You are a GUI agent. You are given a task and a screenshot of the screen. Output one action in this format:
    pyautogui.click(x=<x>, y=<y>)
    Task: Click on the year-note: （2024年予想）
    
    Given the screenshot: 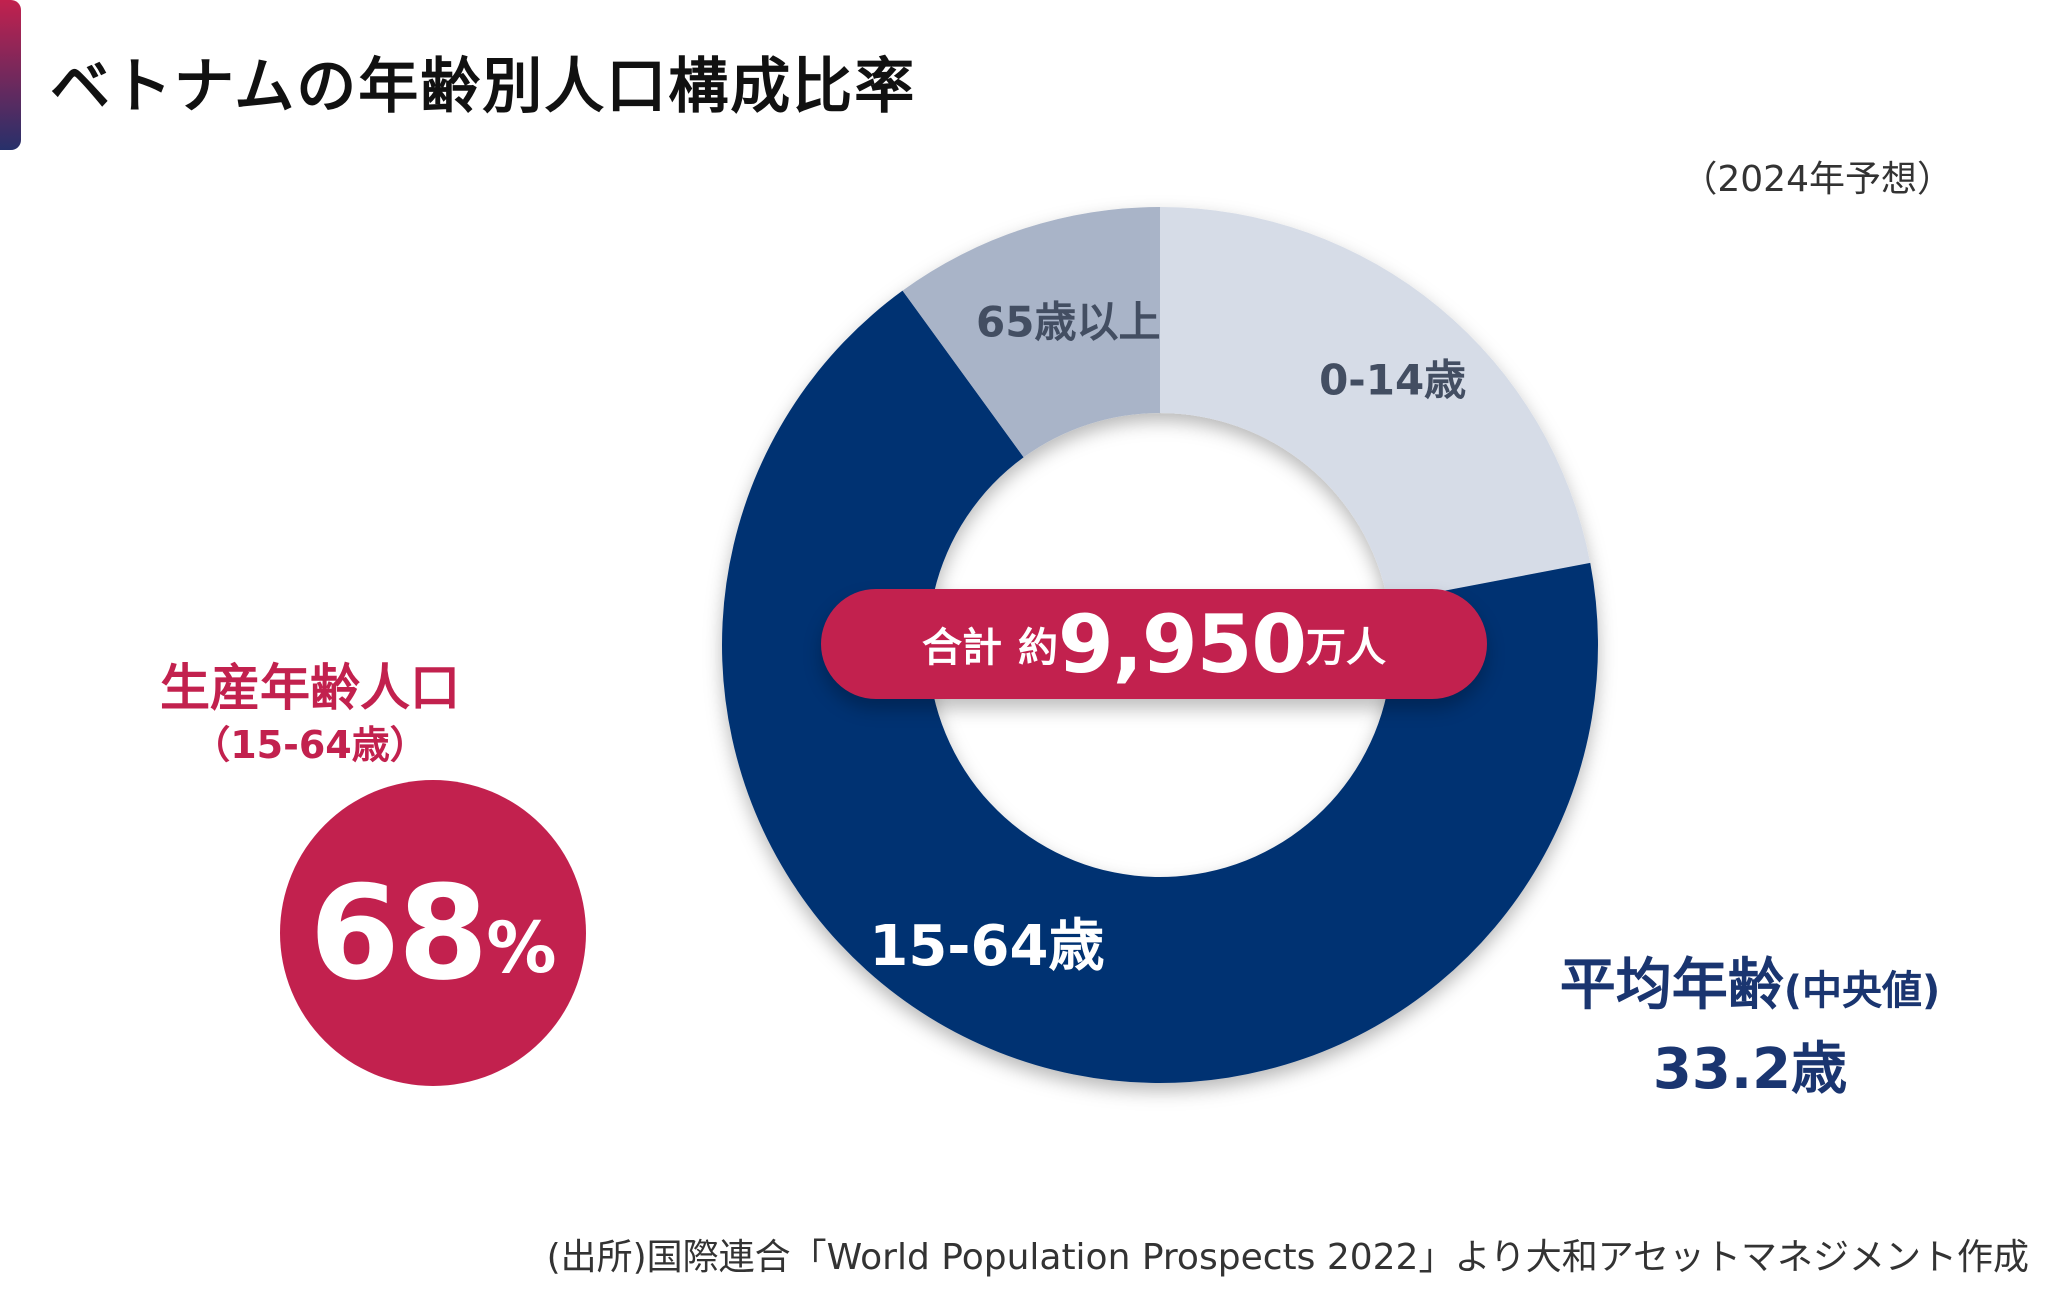 What is the action you would take?
    pyautogui.click(x=1817, y=179)
    